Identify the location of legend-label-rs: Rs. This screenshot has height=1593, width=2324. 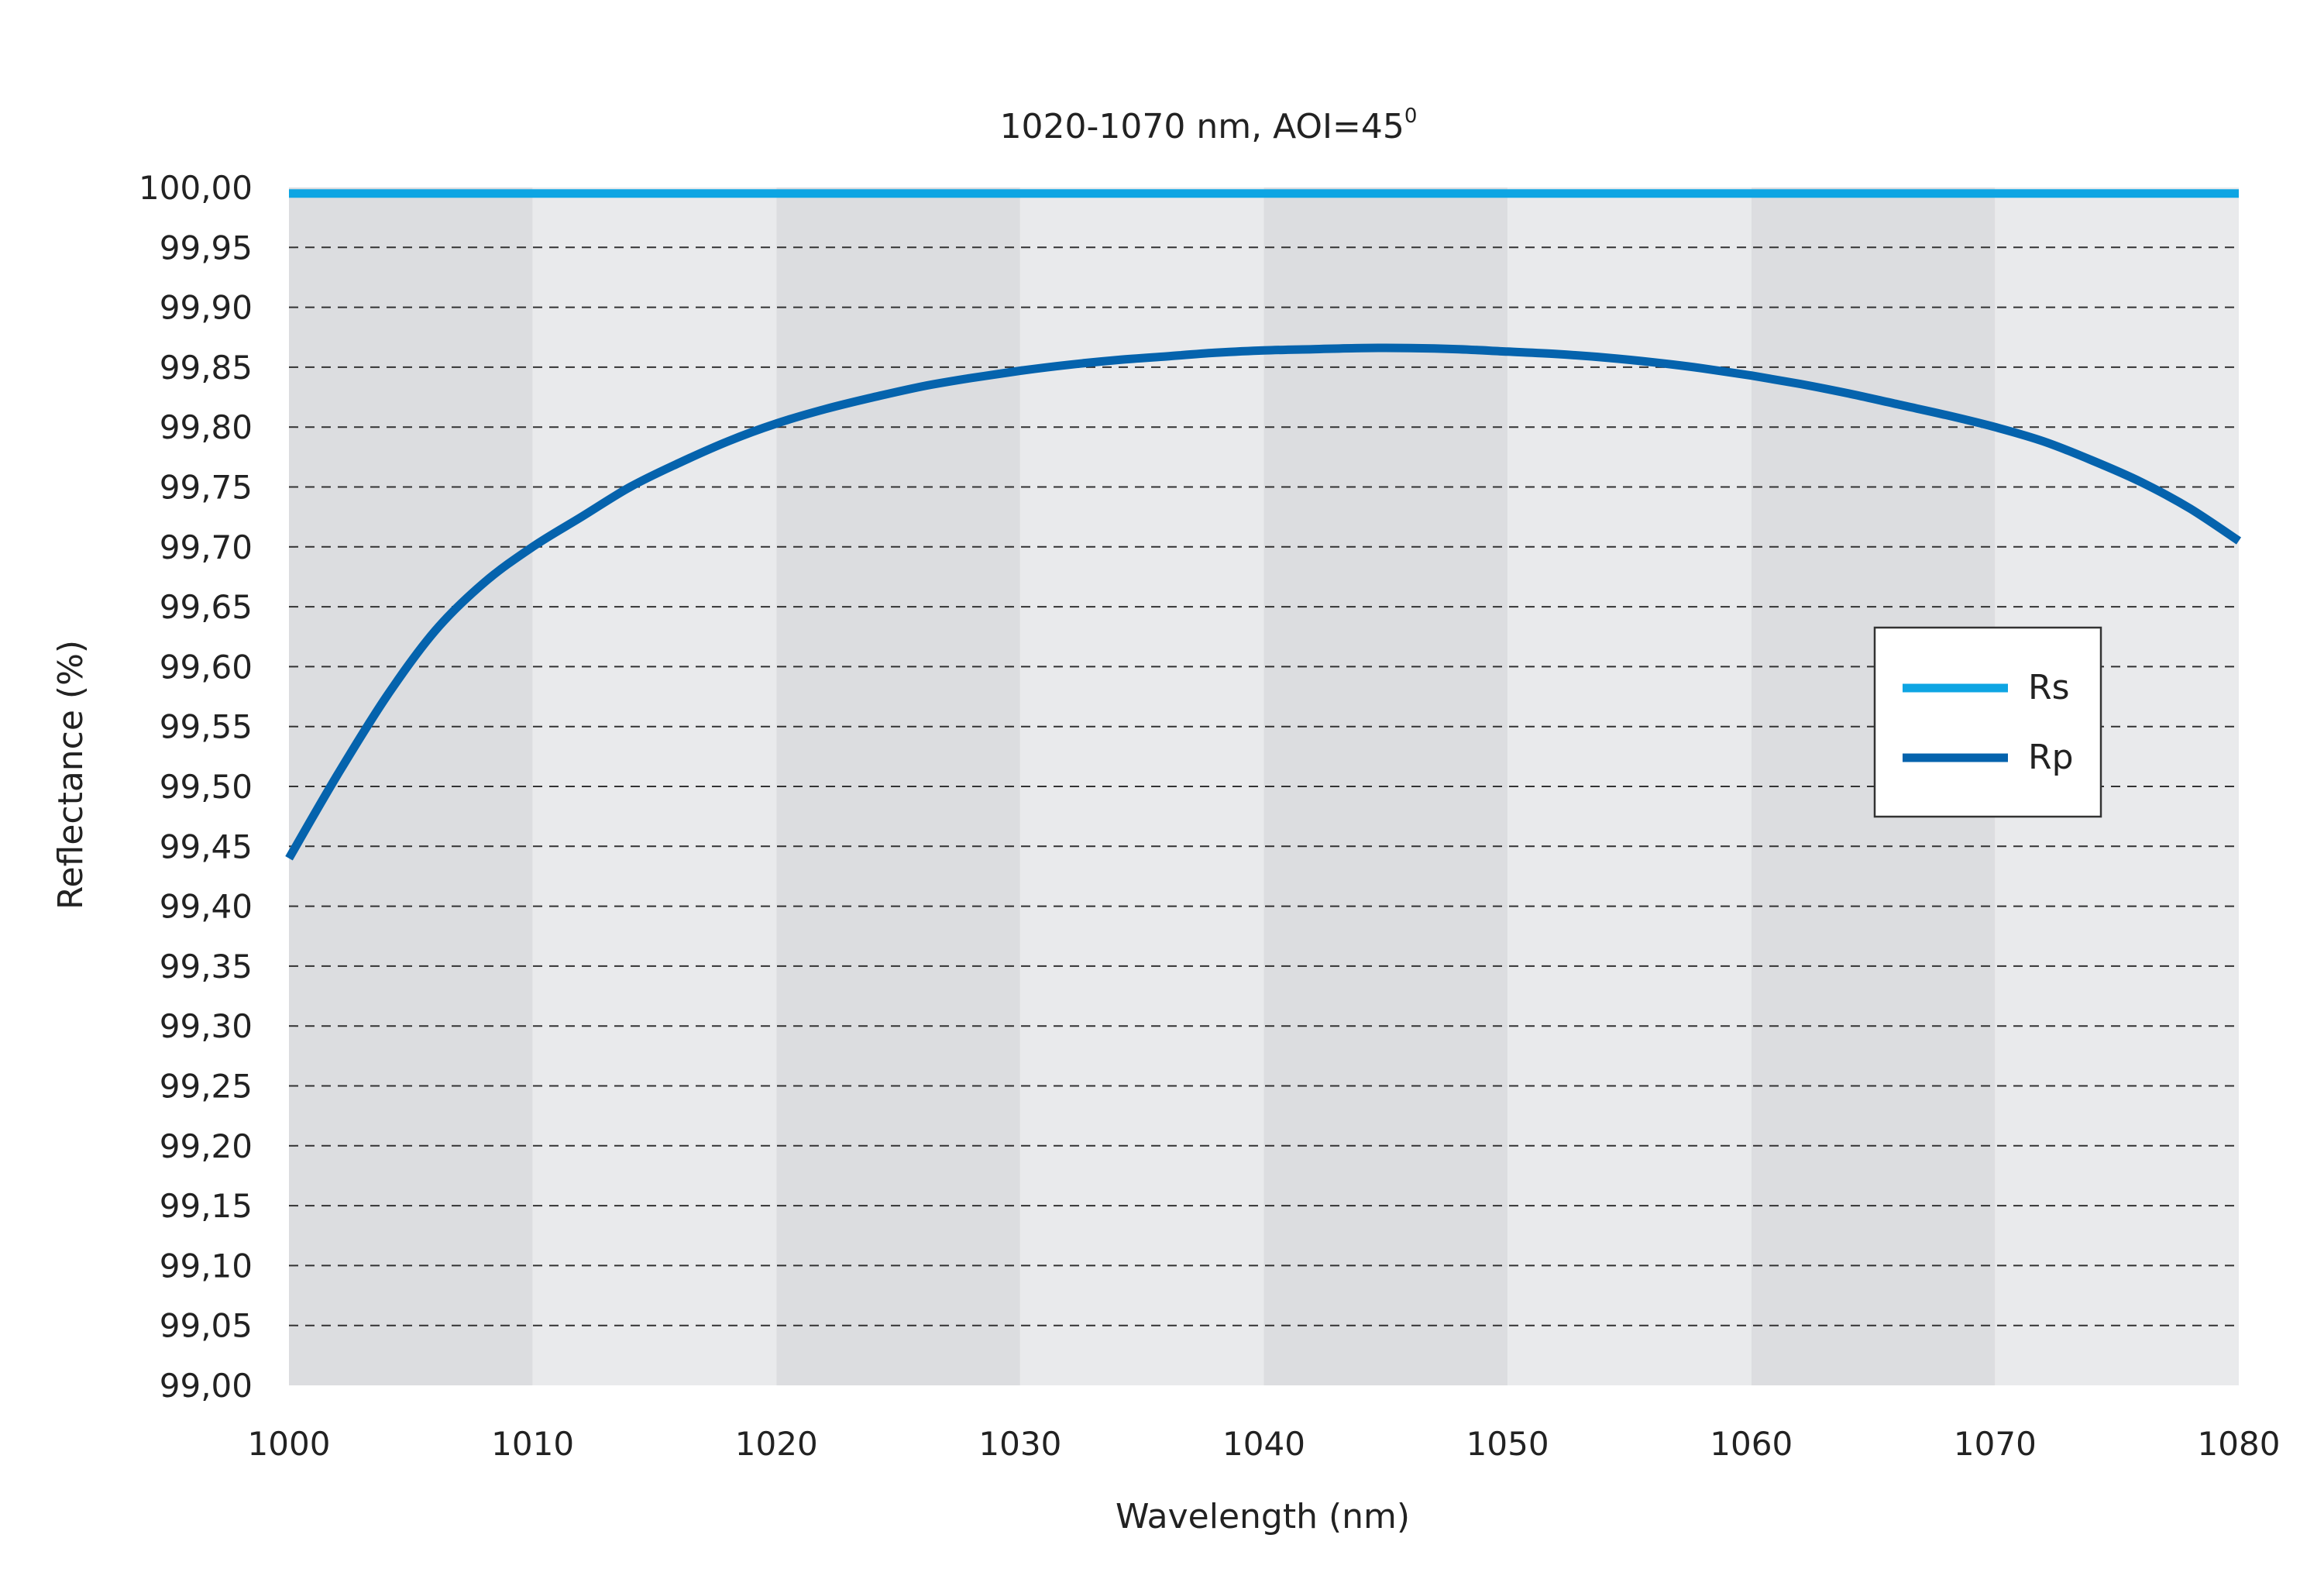
(2049, 687).